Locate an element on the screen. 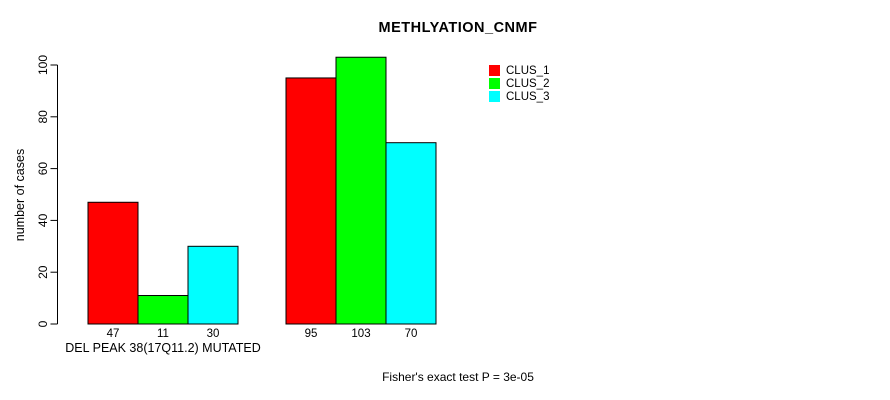 The height and width of the screenshot is (400, 890). legend-label: CLUS_1 is located at coordinates (528, 70).